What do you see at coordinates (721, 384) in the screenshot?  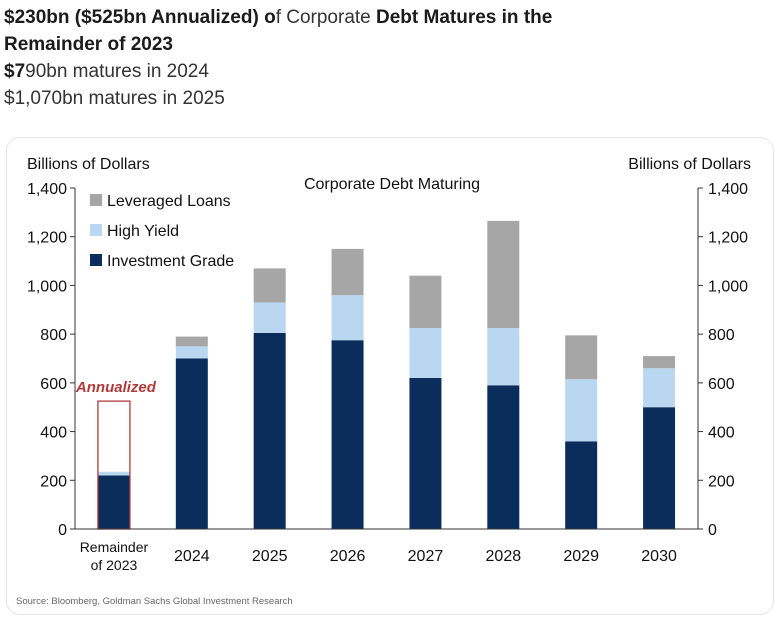 I see `y-tick-label-right: 600` at bounding box center [721, 384].